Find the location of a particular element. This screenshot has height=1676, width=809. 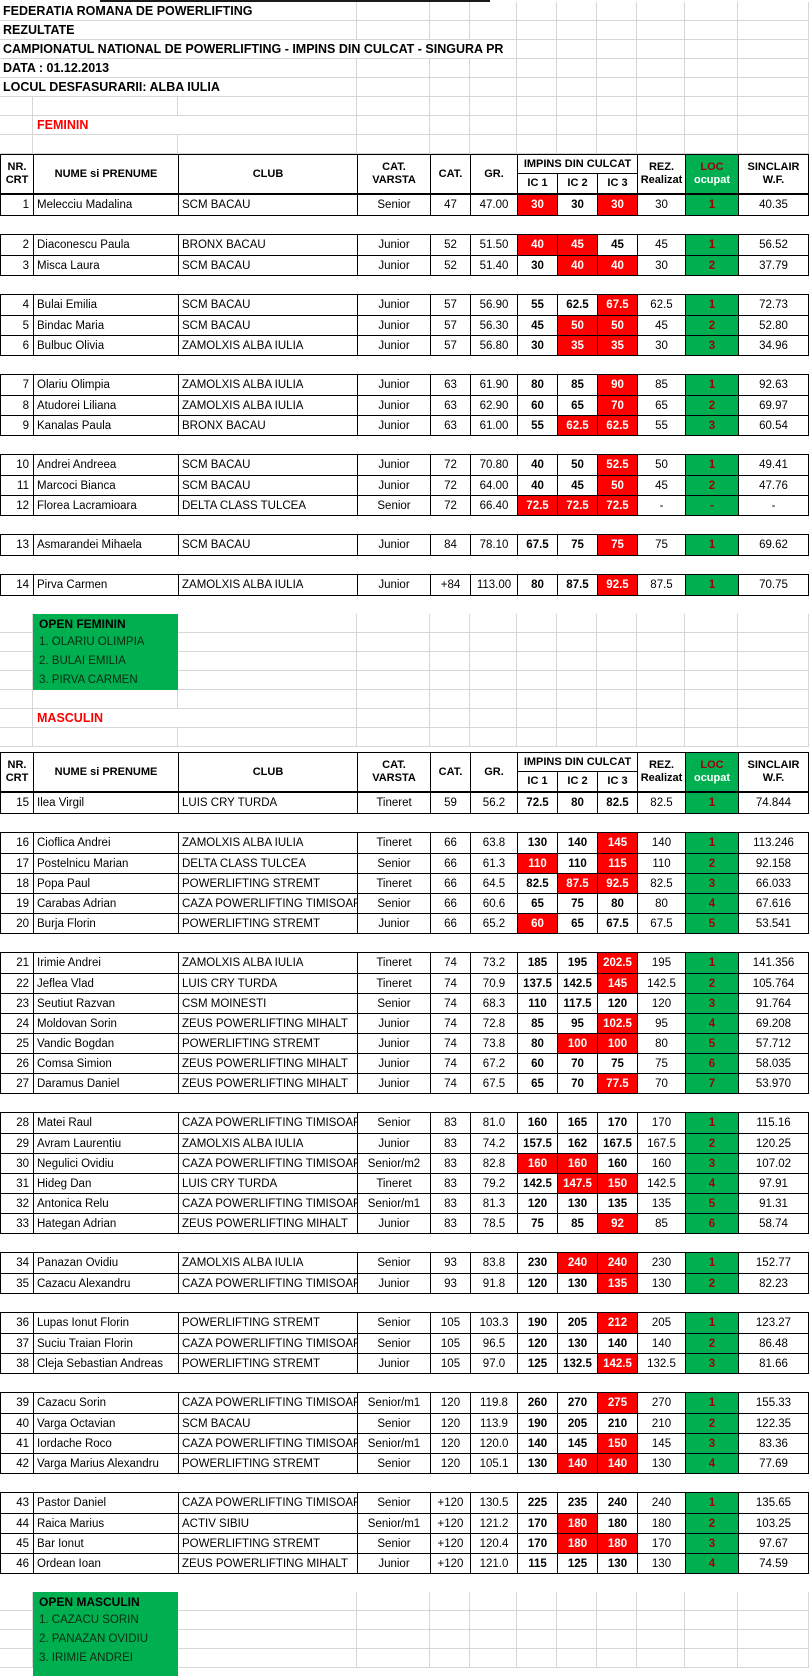

attempt-2-cell: 132.5 is located at coordinates (578, 1363).